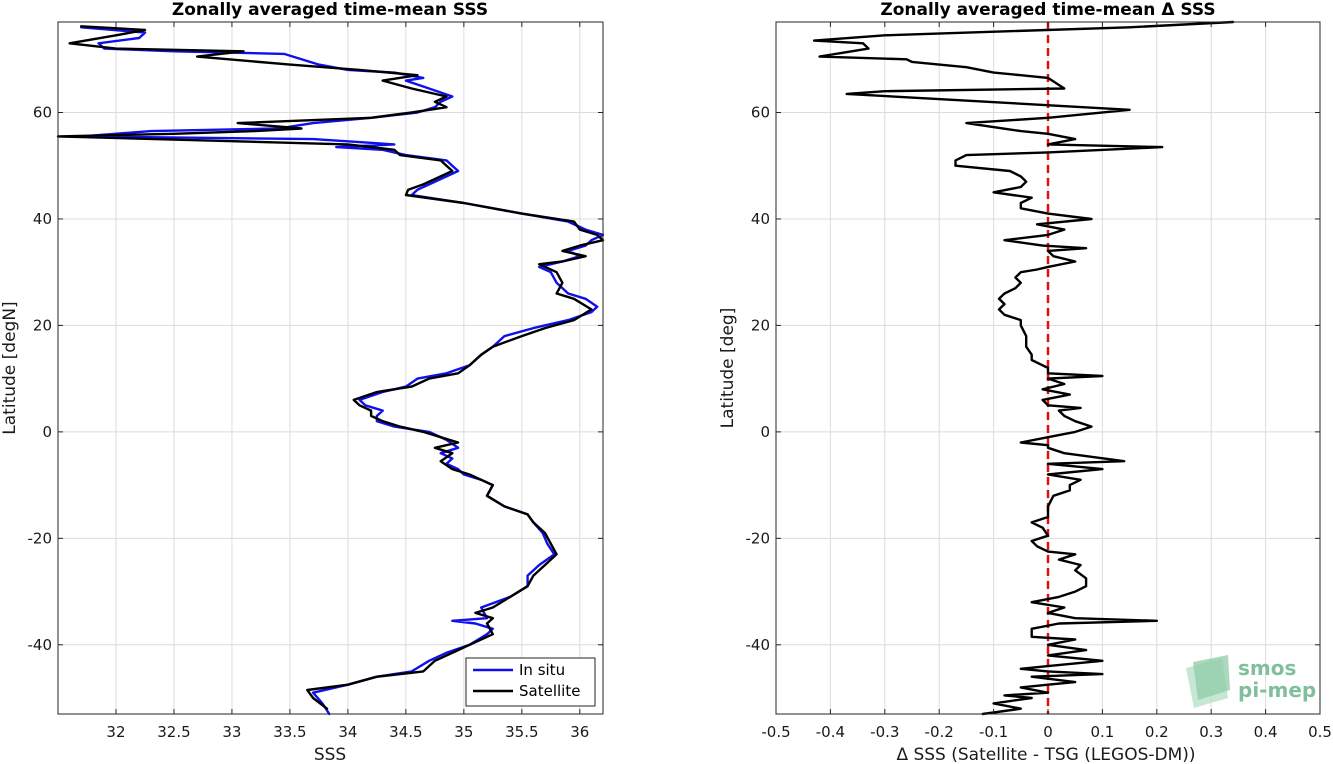  Describe the element at coordinates (765, 432) in the screenshot. I see `right-y-tick-label: 0` at that location.